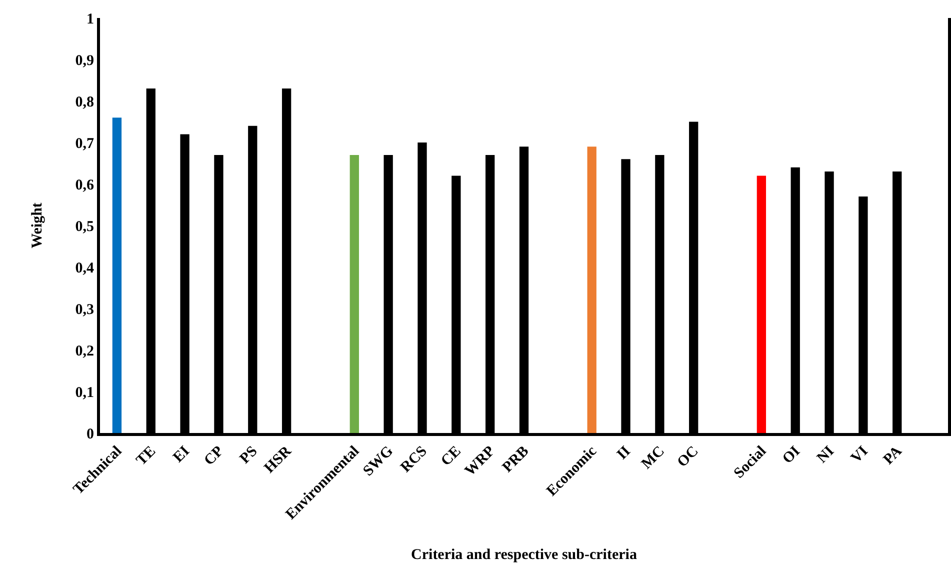  What do you see at coordinates (792, 455) in the screenshot?
I see `x-tick-label: OI` at bounding box center [792, 455].